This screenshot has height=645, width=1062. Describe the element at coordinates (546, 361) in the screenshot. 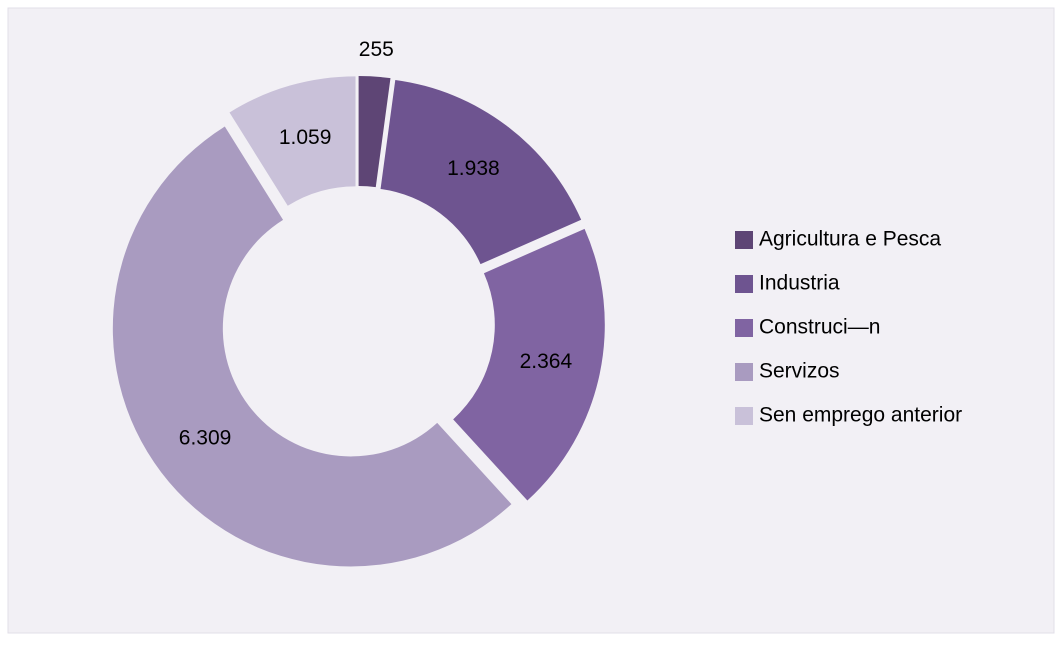

I see `data-label: 2.364` at that location.